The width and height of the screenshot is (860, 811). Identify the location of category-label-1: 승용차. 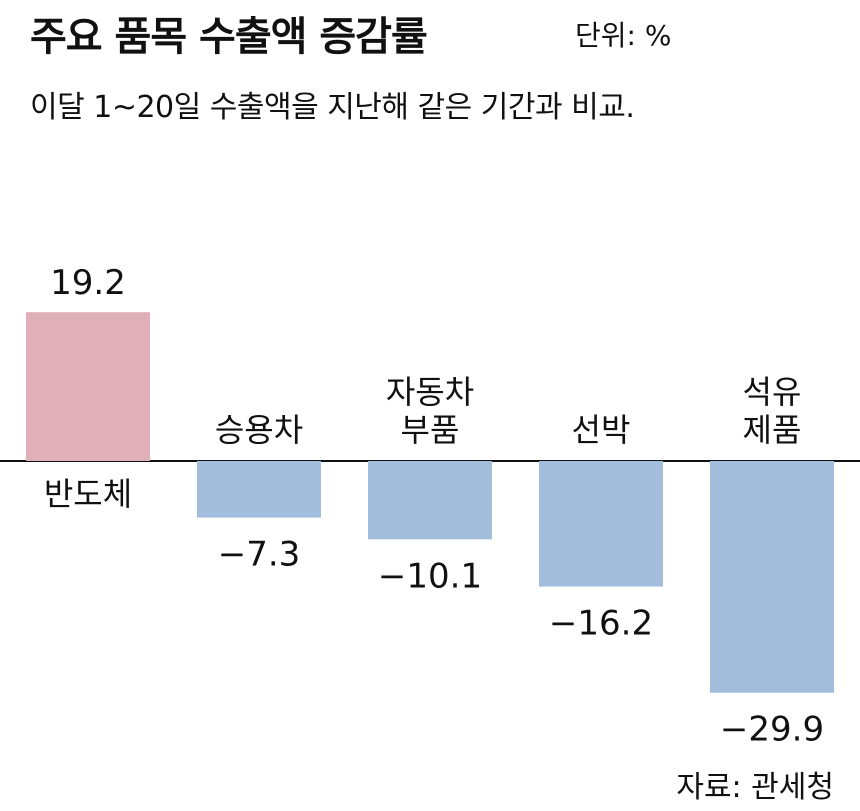
(259, 430).